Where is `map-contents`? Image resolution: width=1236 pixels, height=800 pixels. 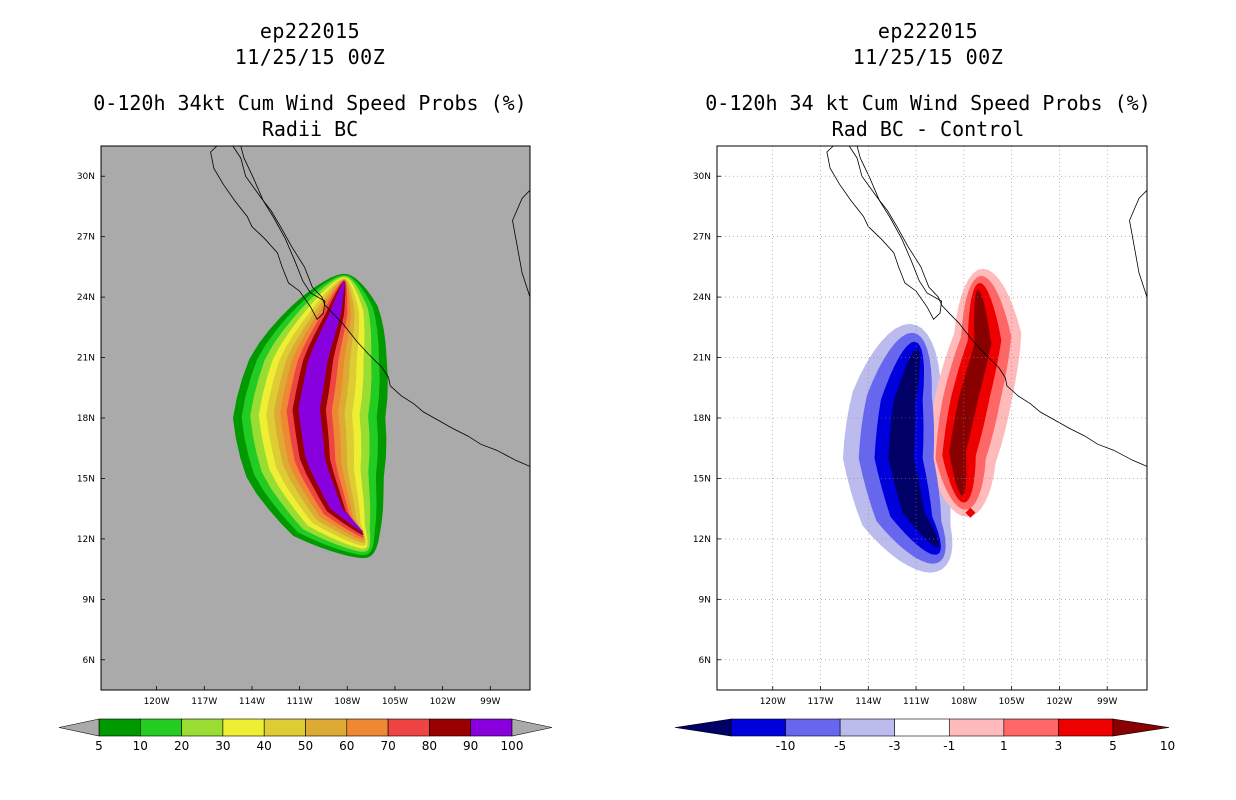 map-contents is located at coordinates (370, 352).